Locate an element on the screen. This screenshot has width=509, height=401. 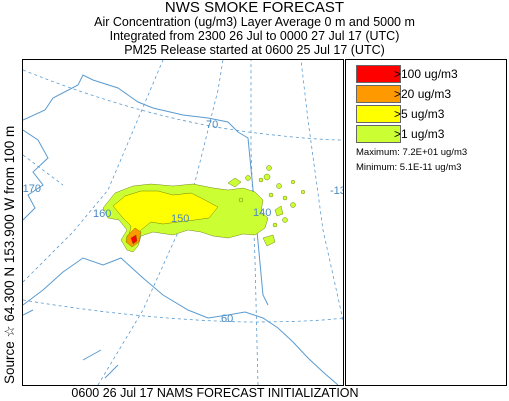
legend-label-100: >100 ug/m3 is located at coordinates (426, 74).